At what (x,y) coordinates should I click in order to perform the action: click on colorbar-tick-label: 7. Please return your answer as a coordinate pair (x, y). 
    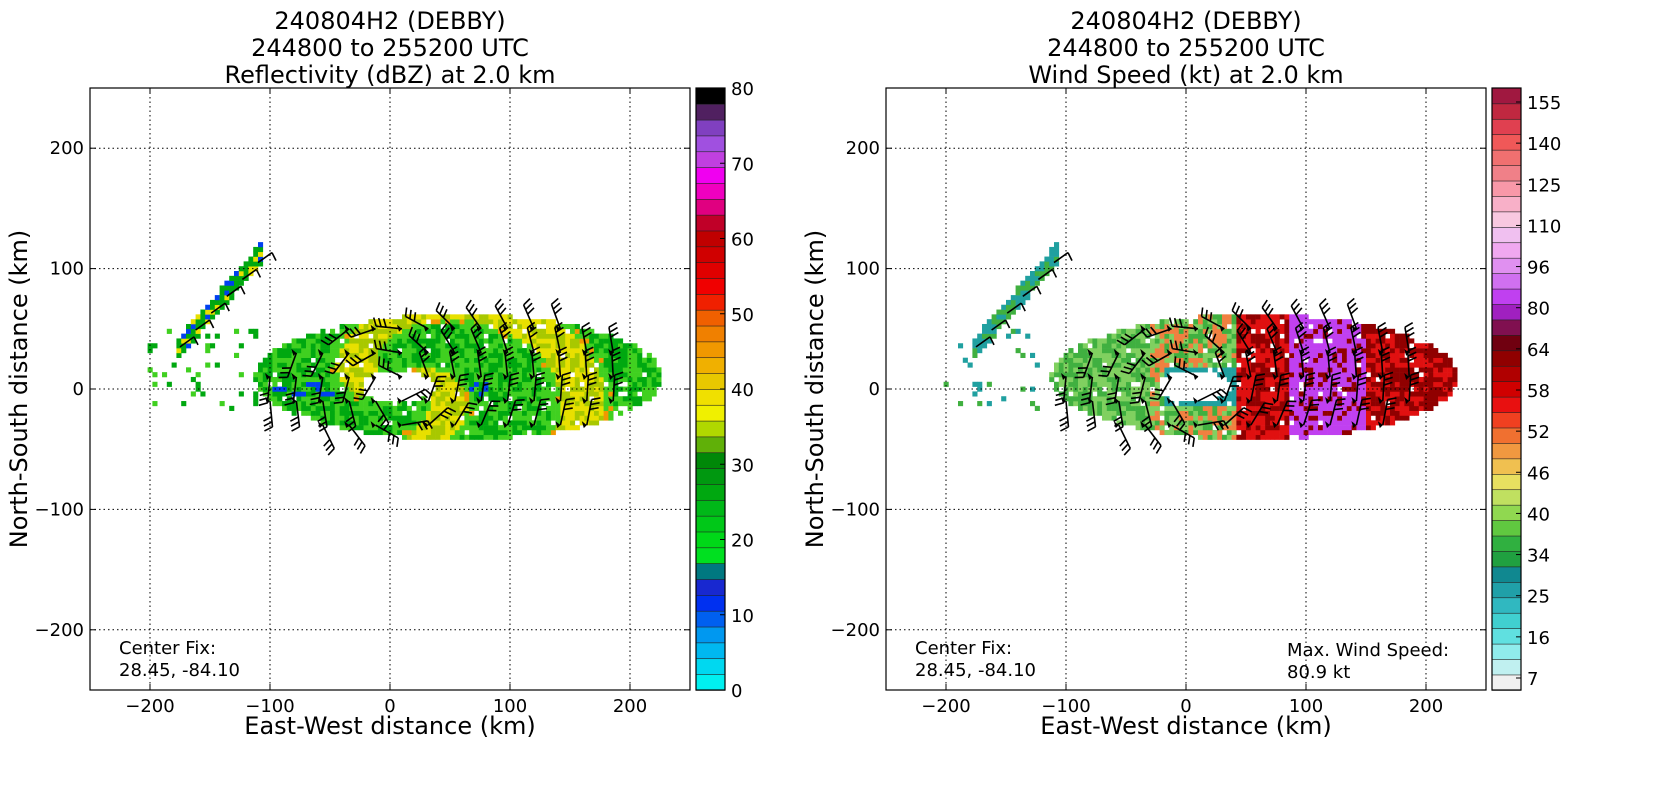
    Looking at the image, I should click on (1532, 679).